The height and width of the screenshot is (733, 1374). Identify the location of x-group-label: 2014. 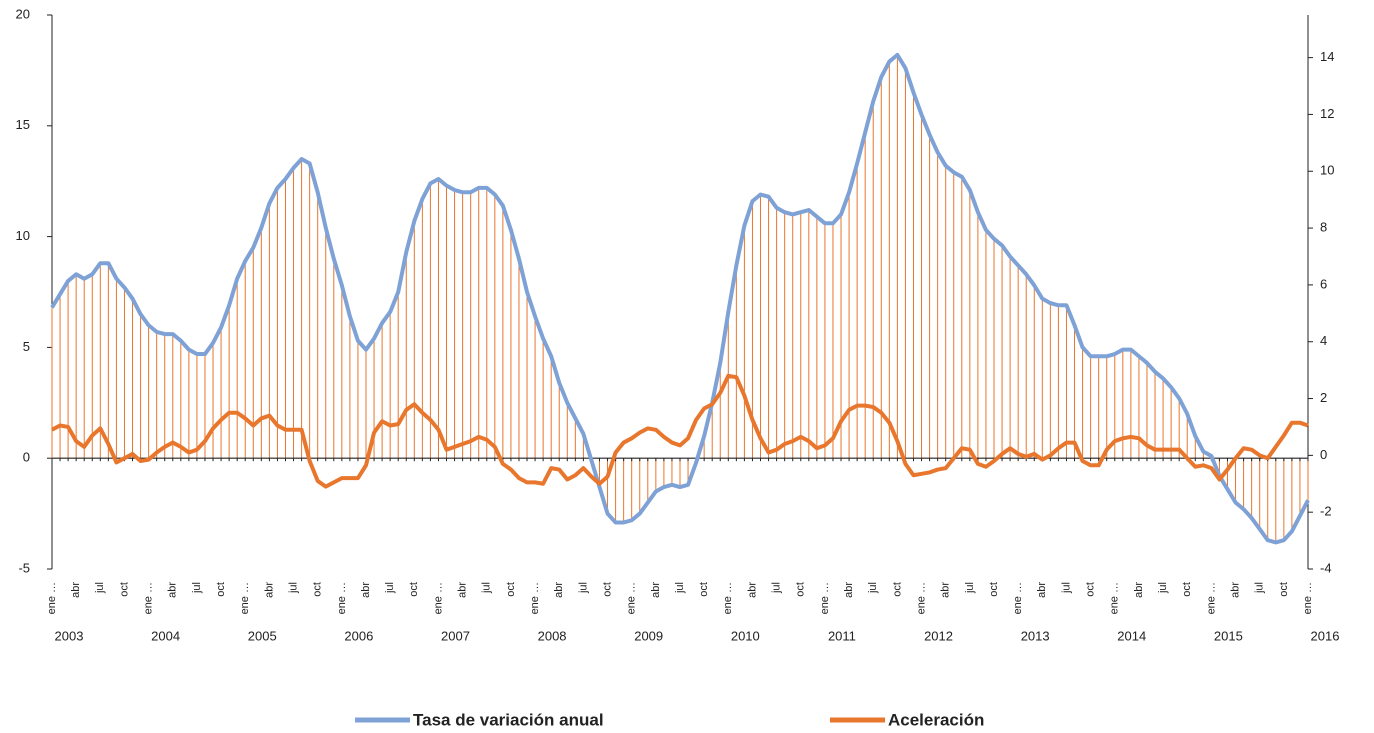
(1131, 635).